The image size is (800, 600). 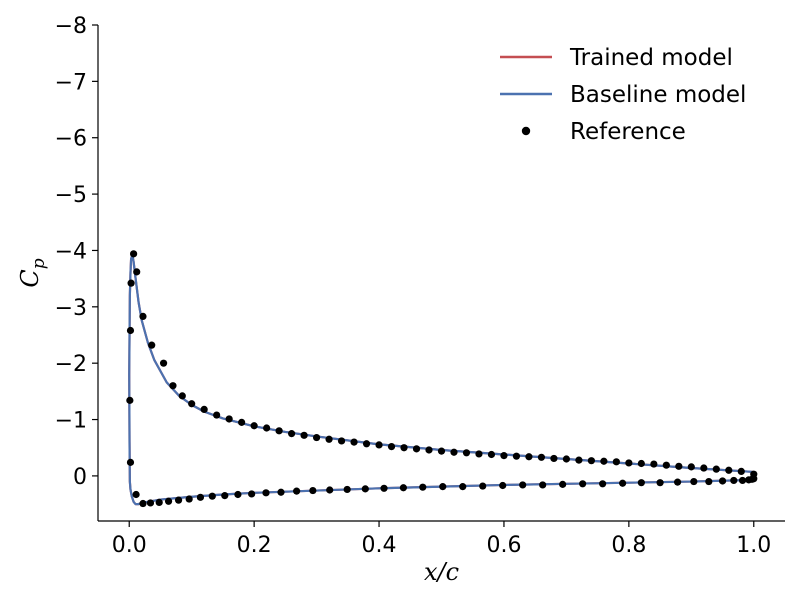 I want to click on x-tick-label: 0.0, so click(x=129, y=545).